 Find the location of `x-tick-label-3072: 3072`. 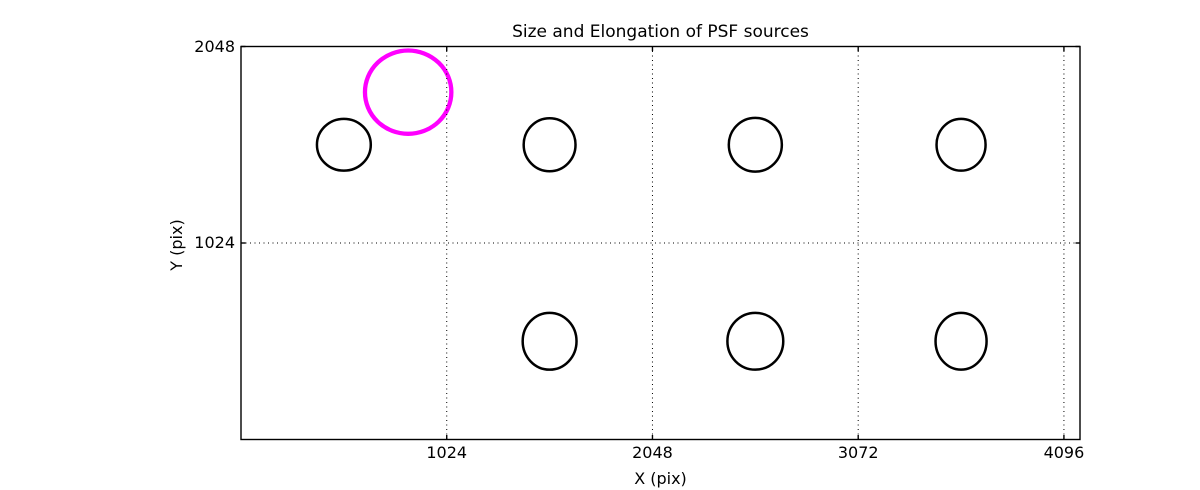

x-tick-label-3072: 3072 is located at coordinates (858, 452).